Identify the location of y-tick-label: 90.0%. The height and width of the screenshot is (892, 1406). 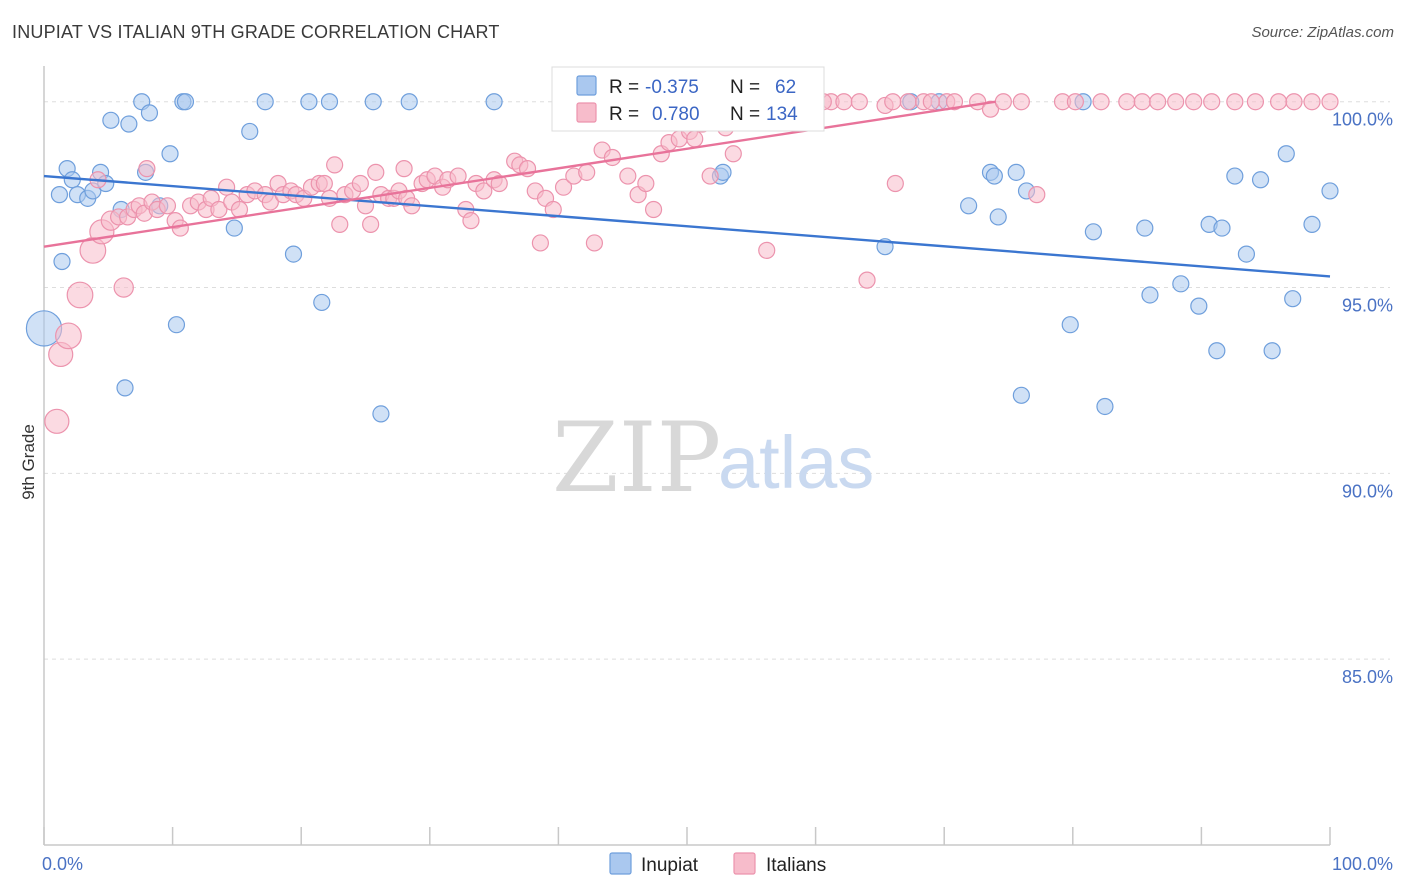
(1367, 491).